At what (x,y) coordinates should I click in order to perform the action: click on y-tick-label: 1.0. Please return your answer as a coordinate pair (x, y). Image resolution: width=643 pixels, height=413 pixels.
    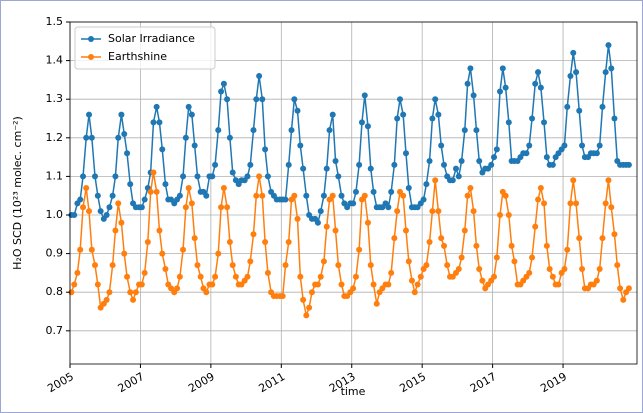
    Looking at the image, I should click on (55, 214).